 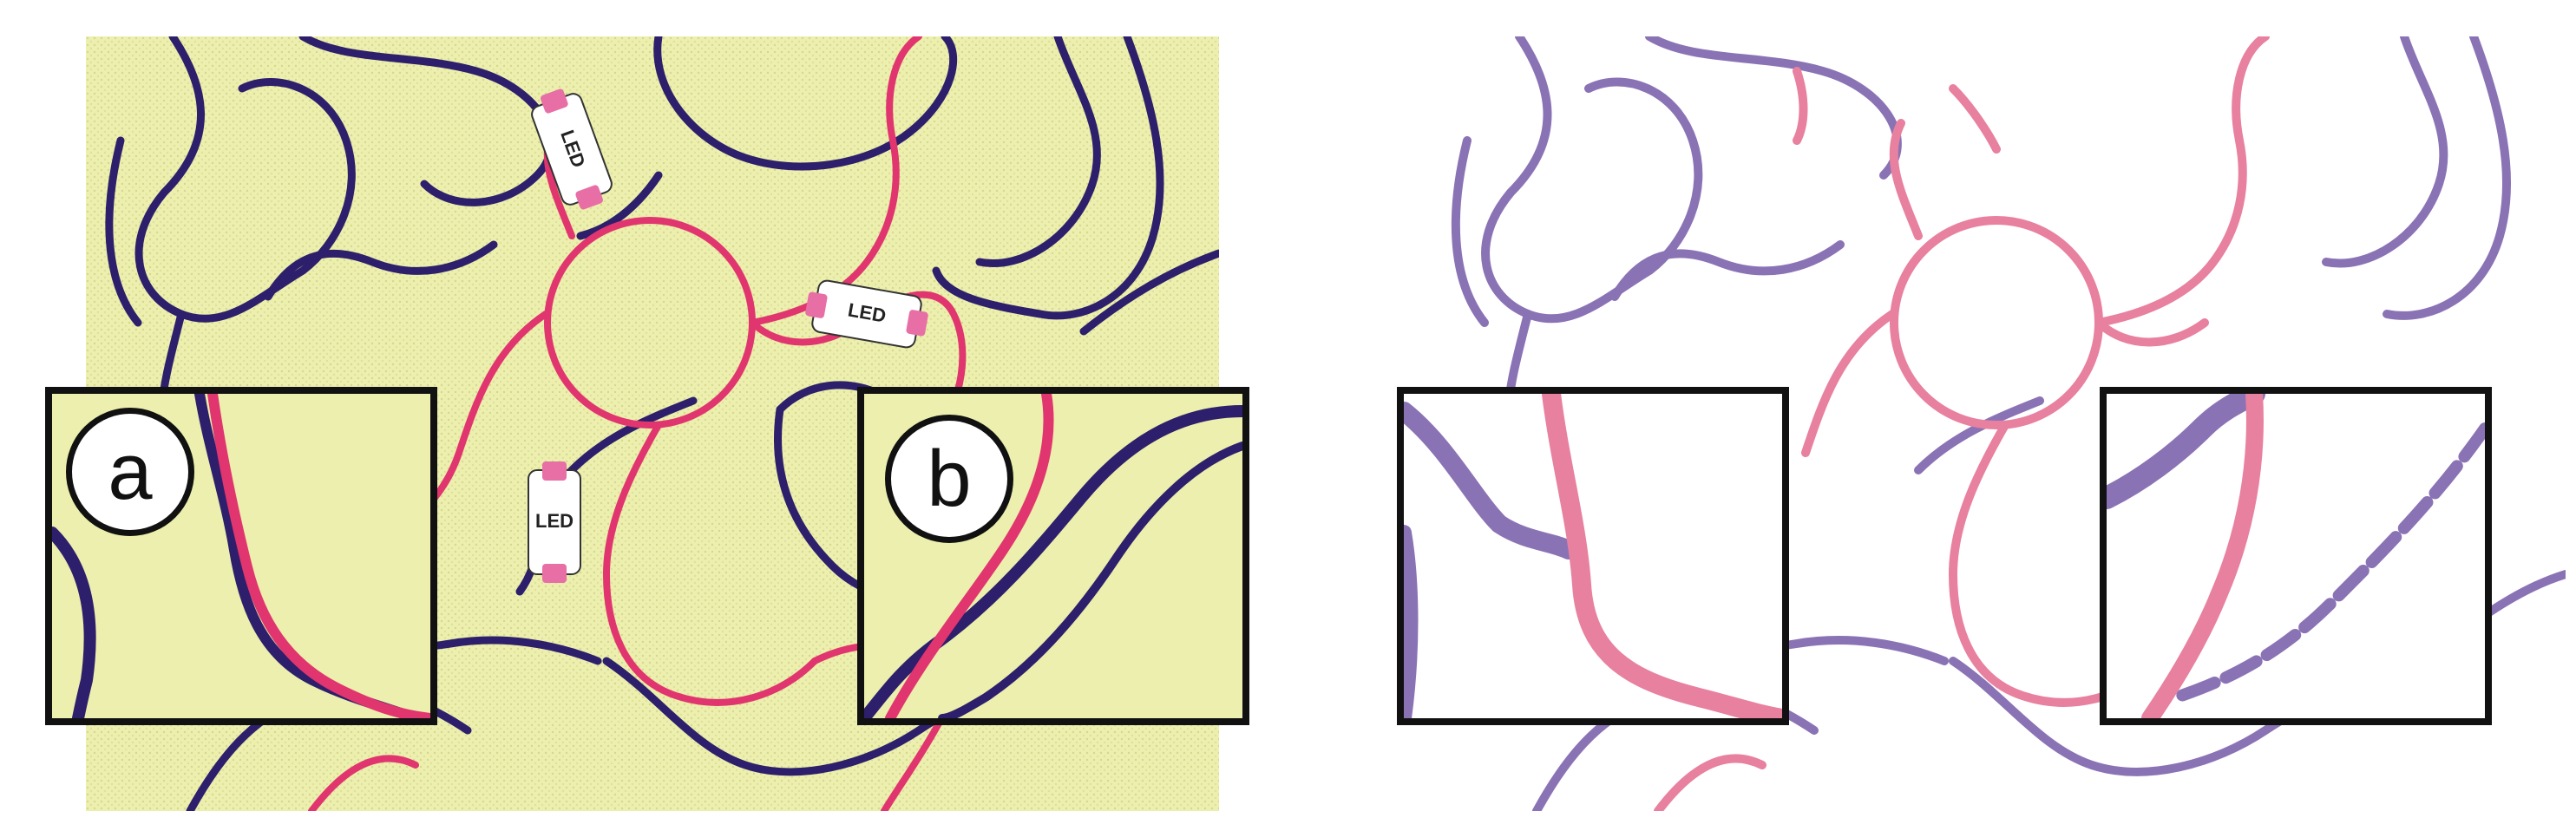 I want to click on inset-b-segmented, so click(x=2296, y=556).